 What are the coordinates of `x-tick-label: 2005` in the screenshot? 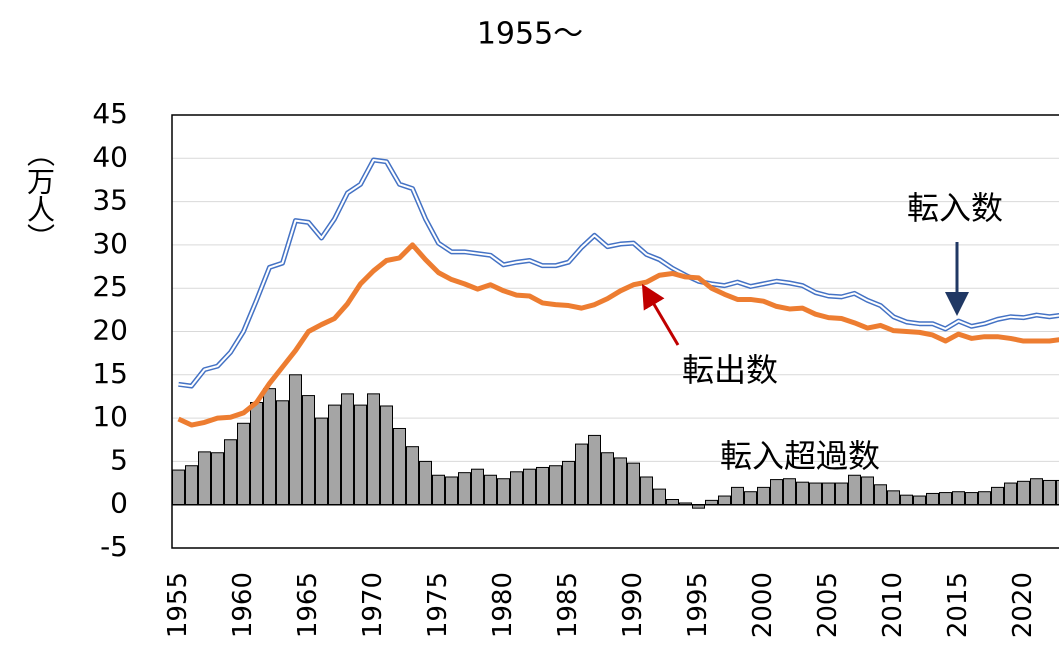 It's located at (828, 605).